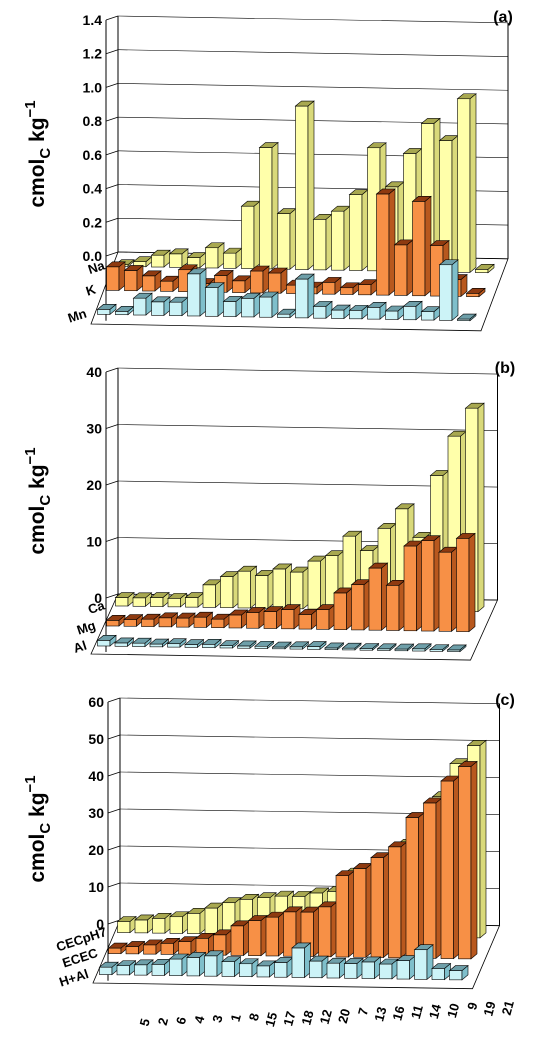 The height and width of the screenshot is (1038, 550). What do you see at coordinates (453, 1011) in the screenshot?
I see `x-tick-label: 10` at bounding box center [453, 1011].